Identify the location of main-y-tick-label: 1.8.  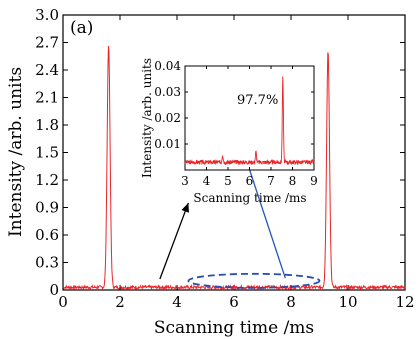
(47, 125).